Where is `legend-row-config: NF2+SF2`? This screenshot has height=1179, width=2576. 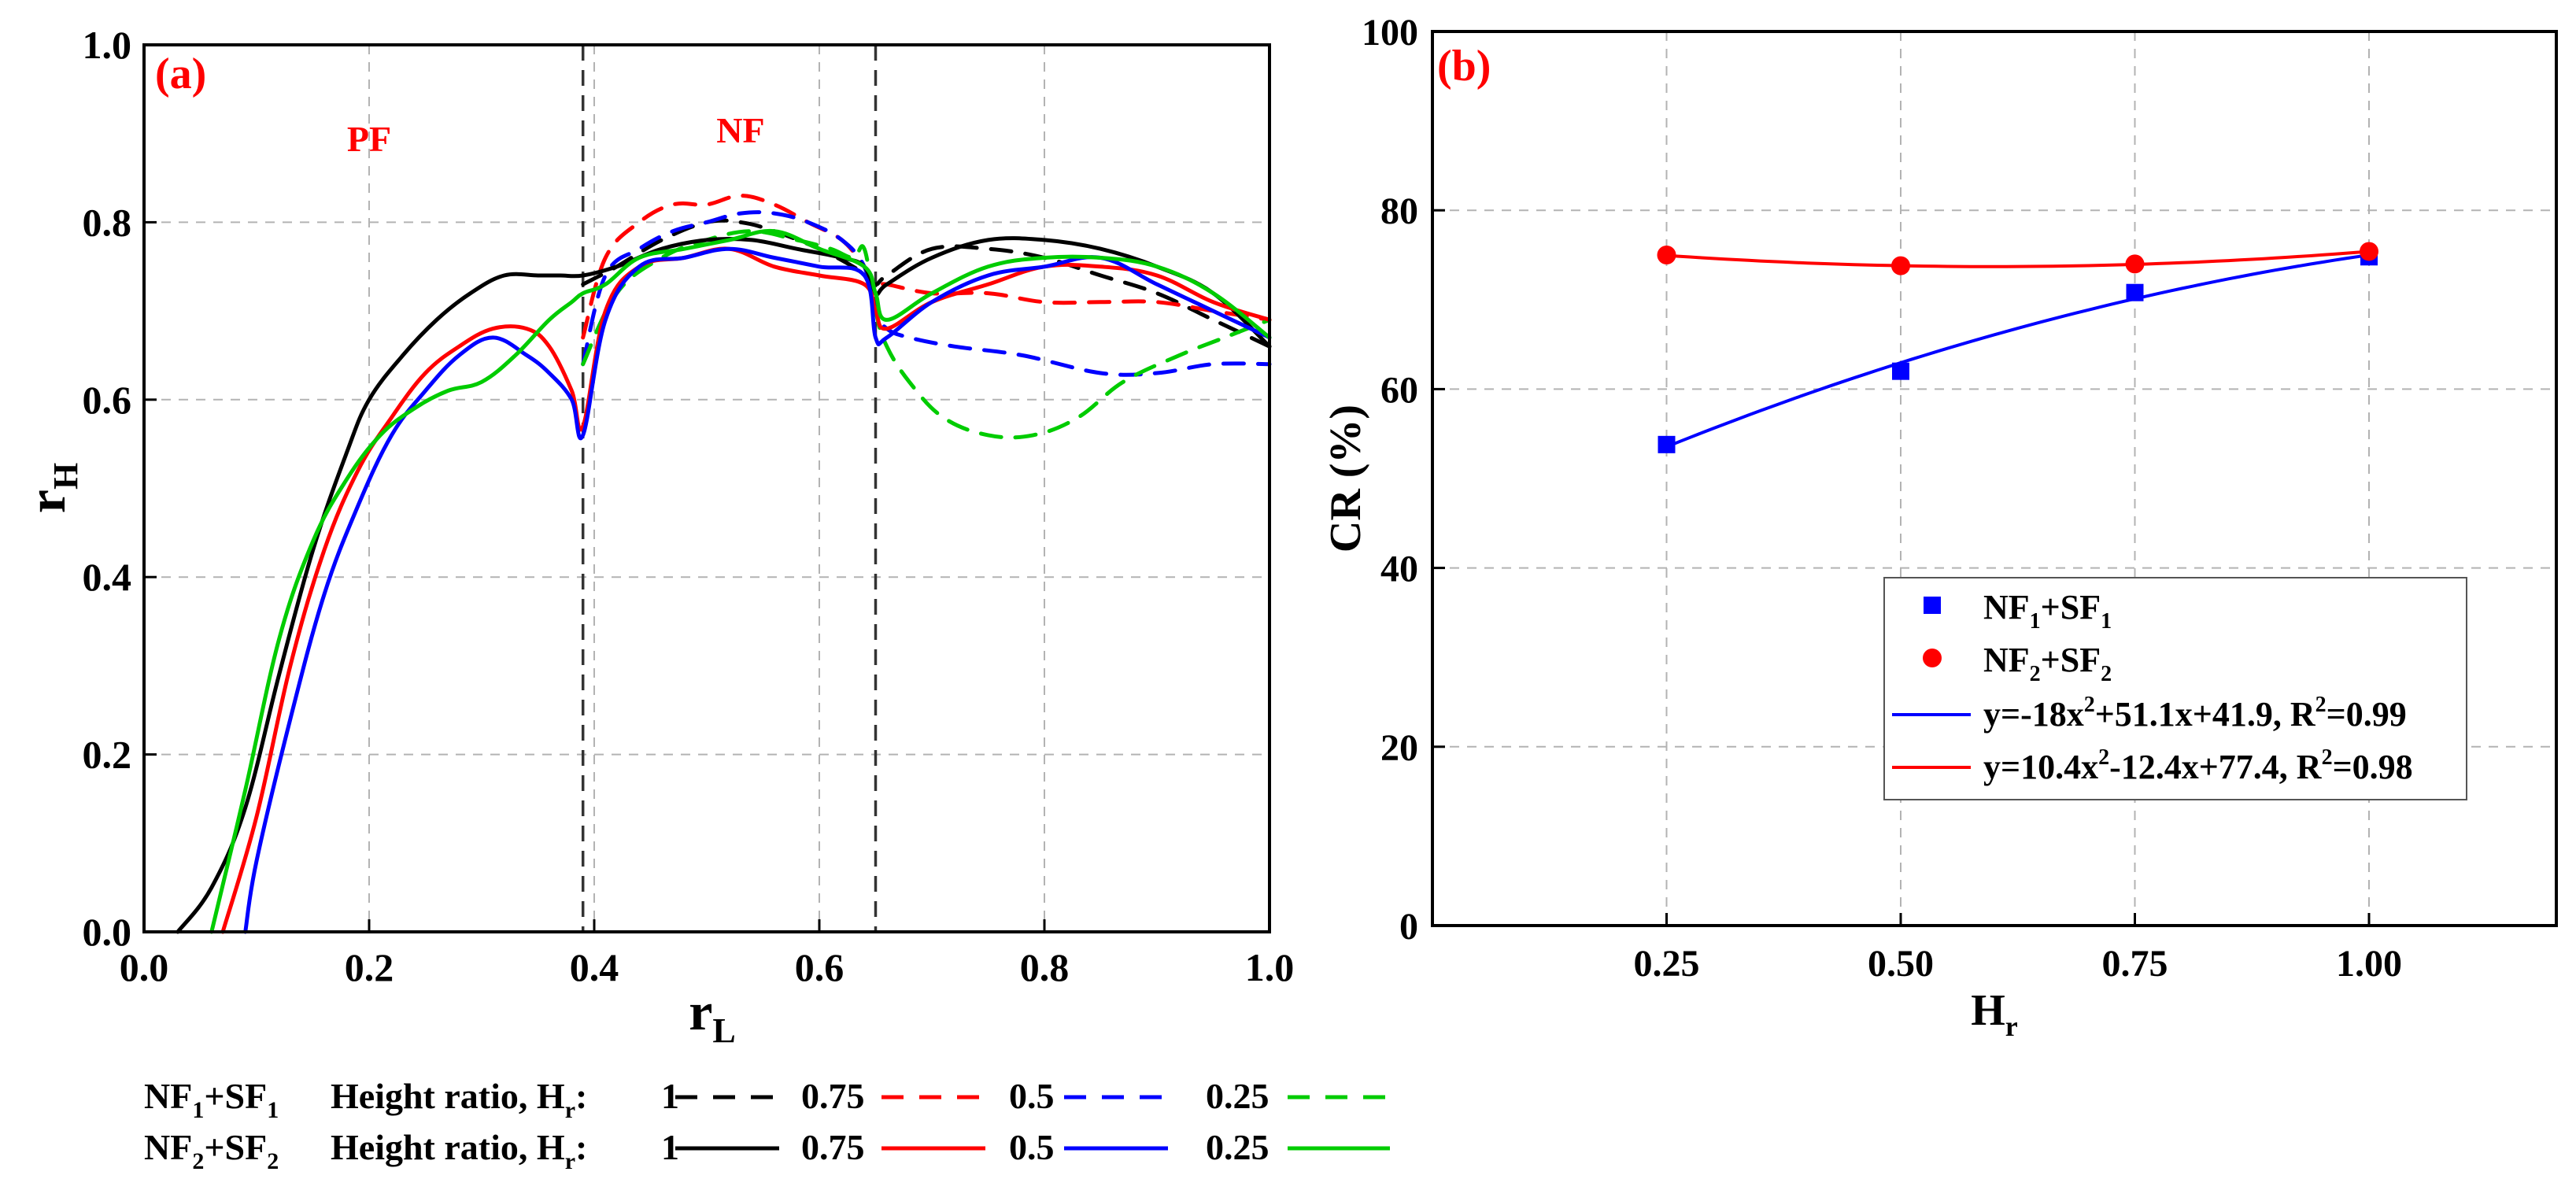
legend-row-config: NF2+SF2 is located at coordinates (211, 1150).